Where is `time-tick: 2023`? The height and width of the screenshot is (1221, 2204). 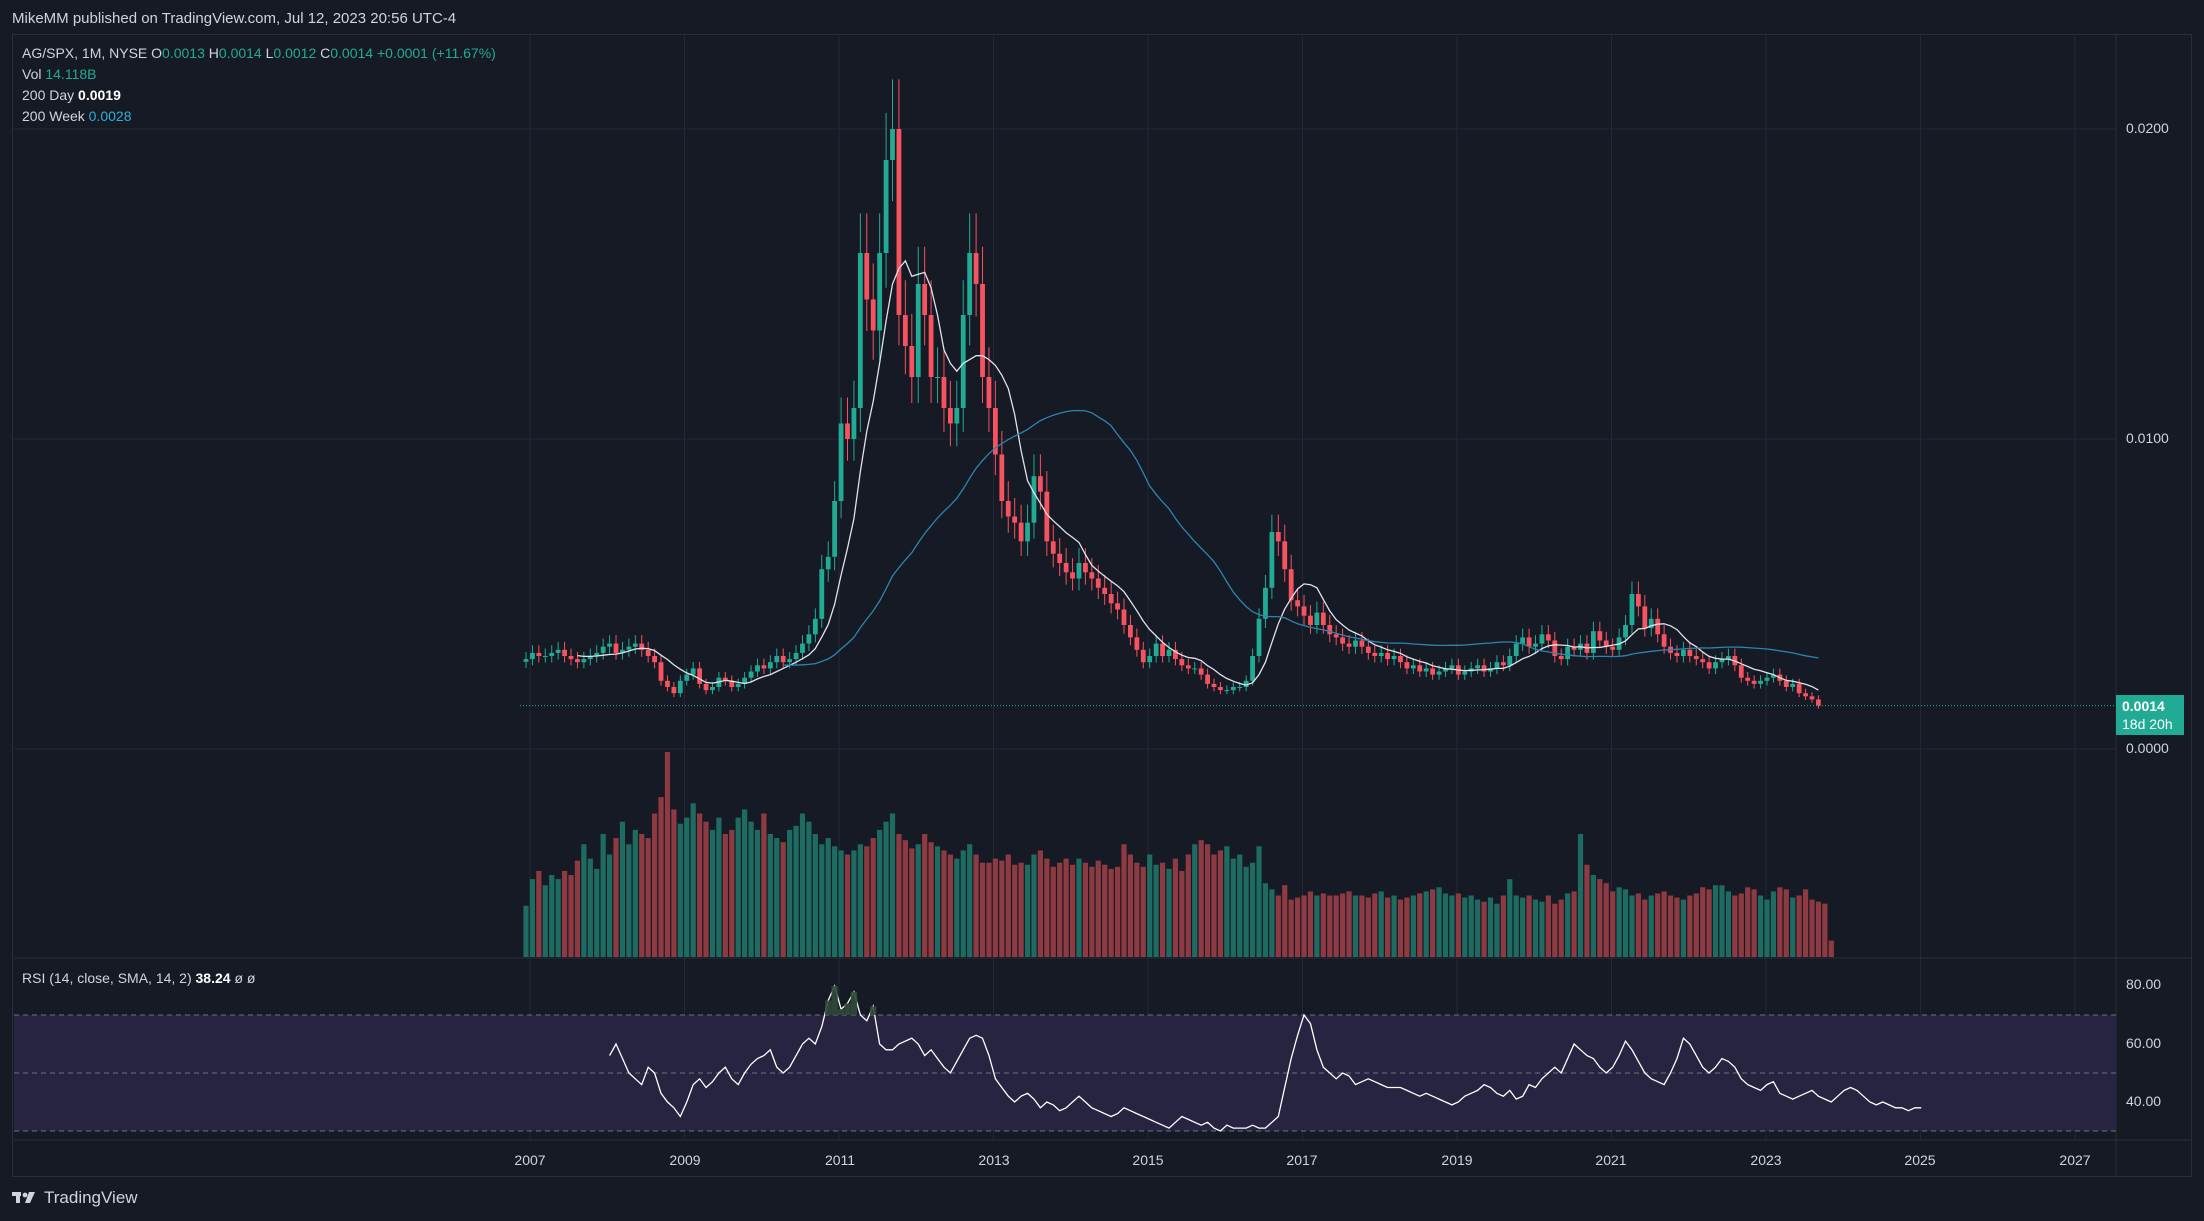 time-tick: 2023 is located at coordinates (1766, 1160).